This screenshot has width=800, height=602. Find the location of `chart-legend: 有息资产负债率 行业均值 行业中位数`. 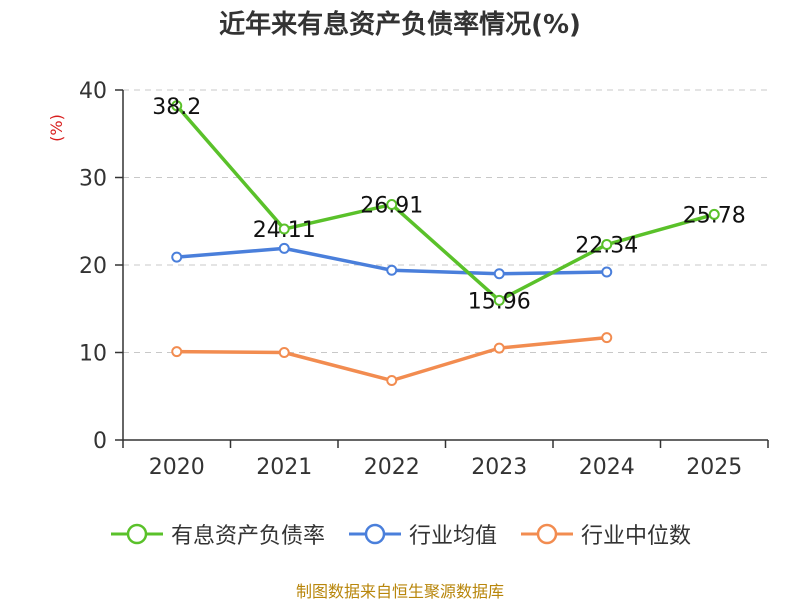

chart-legend: 有息资产负债率 行业均值 行业中位数 is located at coordinates (400, 534).